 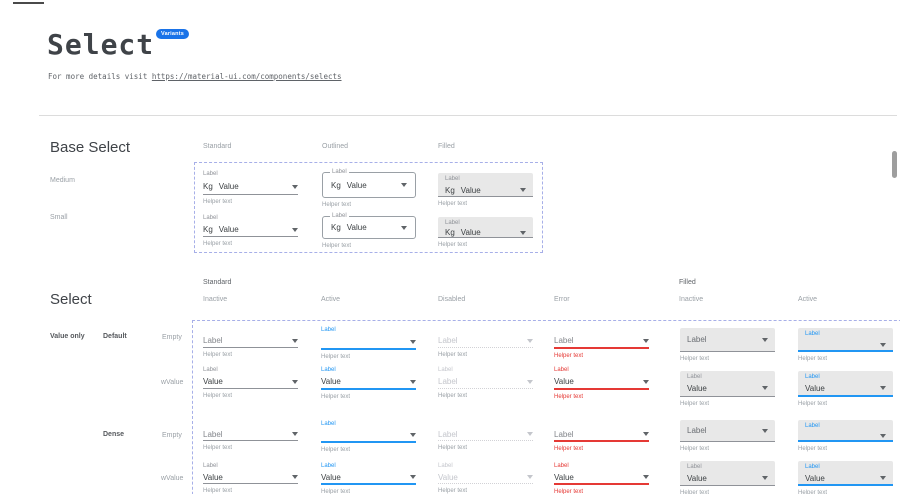 I want to click on base-select-standard-medium: Label Kg Value Helper text, so click(x=250, y=187).